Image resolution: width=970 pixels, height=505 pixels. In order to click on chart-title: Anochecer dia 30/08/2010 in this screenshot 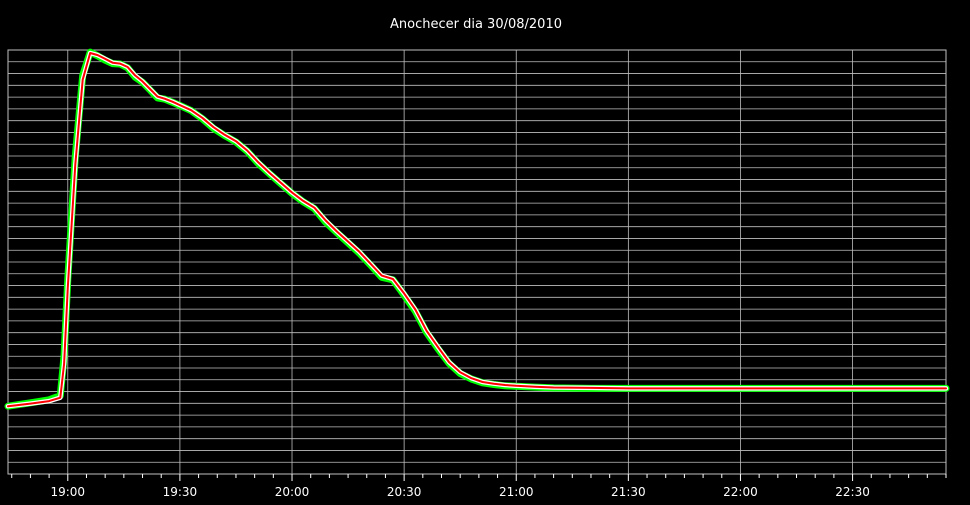, I will do `click(476, 24)`.